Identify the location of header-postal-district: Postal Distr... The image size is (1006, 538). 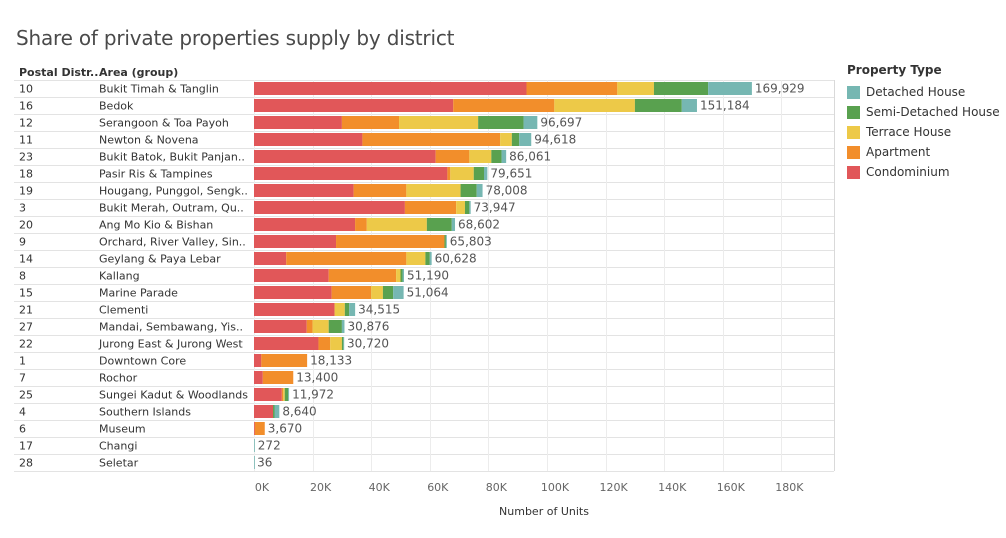
(58, 72).